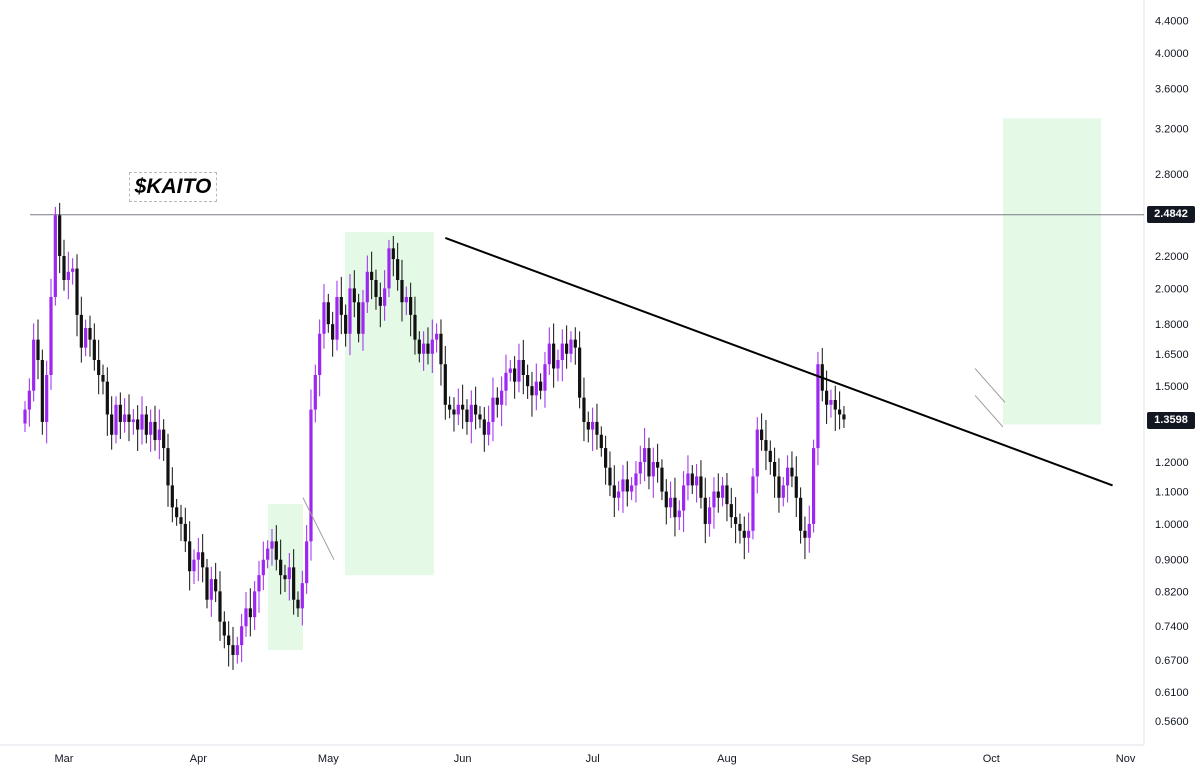  Describe the element at coordinates (328, 759) in the screenshot. I see `time-tick-label: May` at that location.